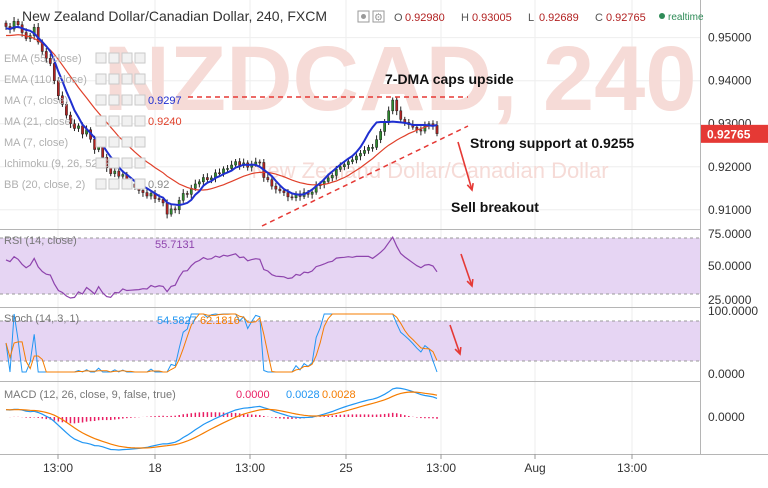 This screenshot has width=768, height=488. I want to click on indicator-label: MA (21, close), so click(39, 122).